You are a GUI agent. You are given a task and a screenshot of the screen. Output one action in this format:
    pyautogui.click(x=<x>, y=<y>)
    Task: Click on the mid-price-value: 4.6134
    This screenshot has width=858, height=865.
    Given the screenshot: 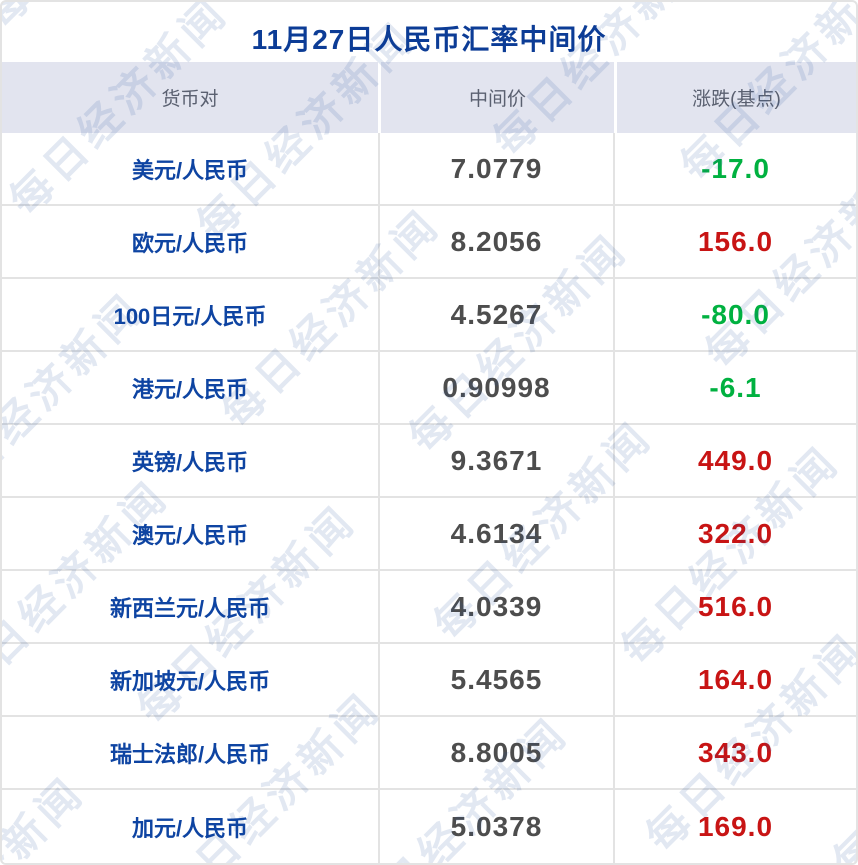 What is the action you would take?
    pyautogui.click(x=496, y=533)
    